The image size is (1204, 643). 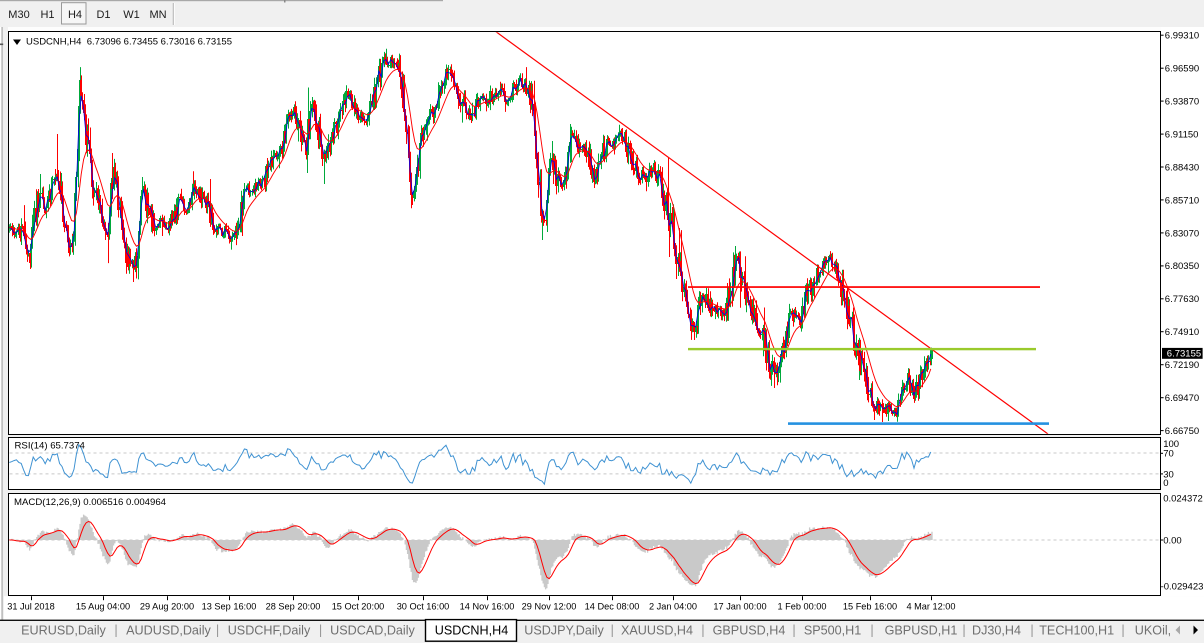 What do you see at coordinates (673, 607) in the screenshot?
I see `svg-text: 2 Jan 04:00` at bounding box center [673, 607].